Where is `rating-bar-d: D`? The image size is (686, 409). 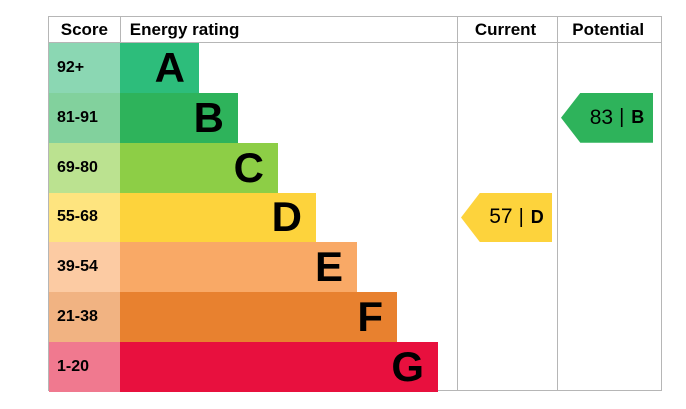
rating-bar-d: D is located at coordinates (218, 217).